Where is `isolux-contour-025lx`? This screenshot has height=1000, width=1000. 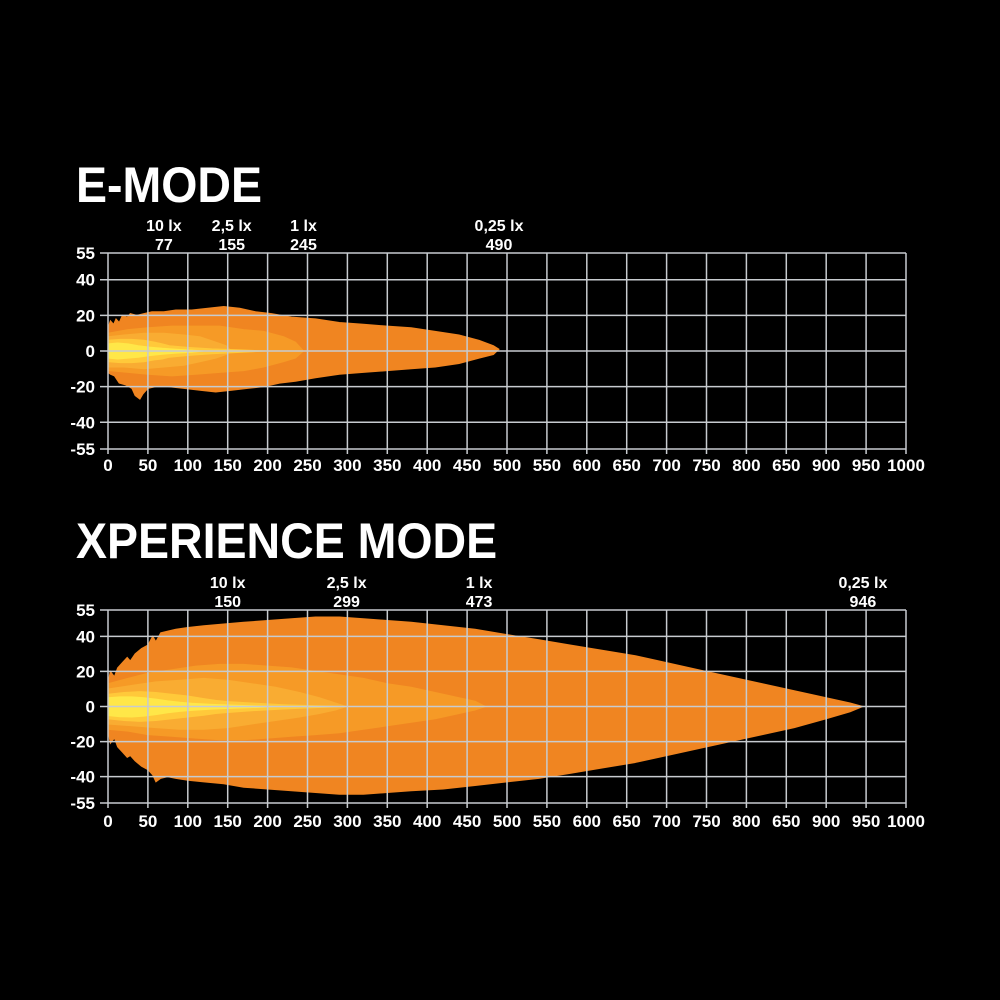
isolux-contour-025lx is located at coordinates (486, 705).